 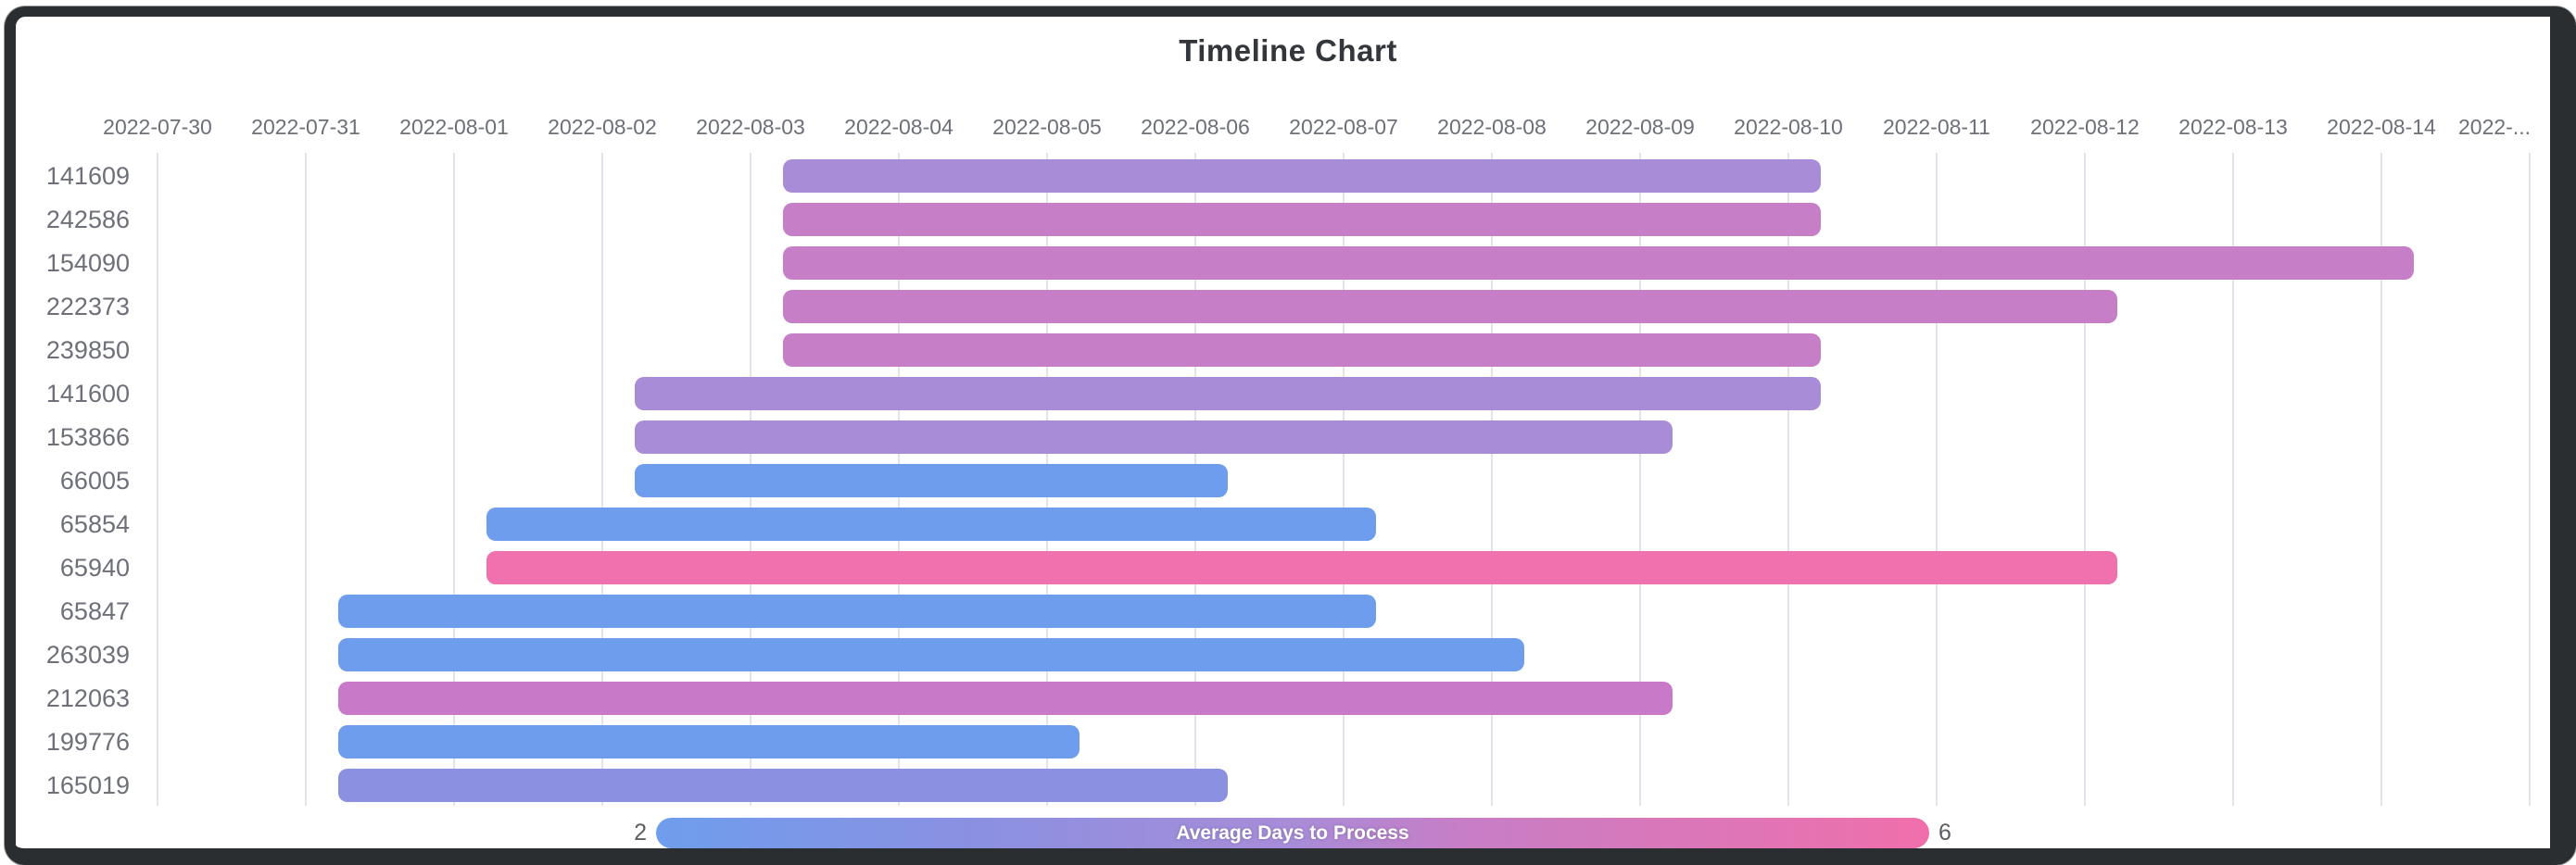 What do you see at coordinates (1195, 127) in the screenshot?
I see `x-axis-tick-label: 2022-08-06` at bounding box center [1195, 127].